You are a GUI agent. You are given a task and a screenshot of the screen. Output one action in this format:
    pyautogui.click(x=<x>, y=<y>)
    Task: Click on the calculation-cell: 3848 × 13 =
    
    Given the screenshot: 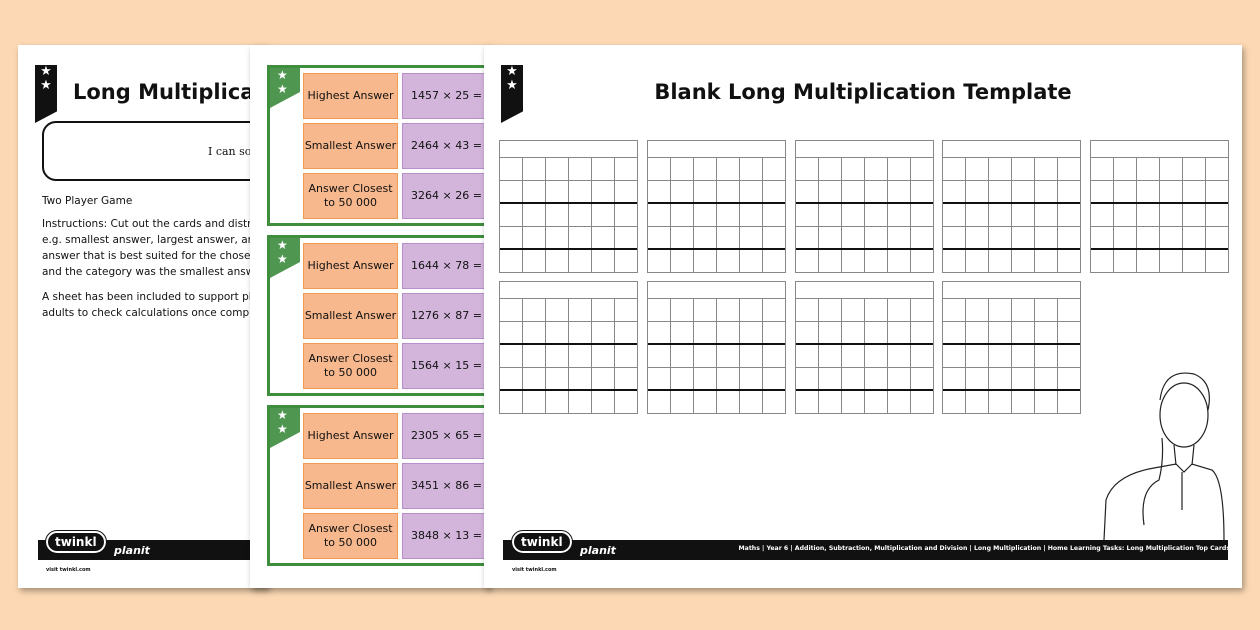 What is the action you would take?
    pyautogui.click(x=446, y=536)
    